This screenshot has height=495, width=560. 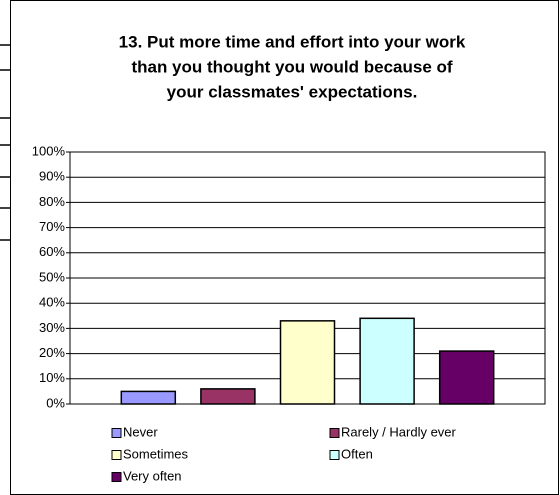 I want to click on y-tick-label: 0%, so click(x=55, y=402).